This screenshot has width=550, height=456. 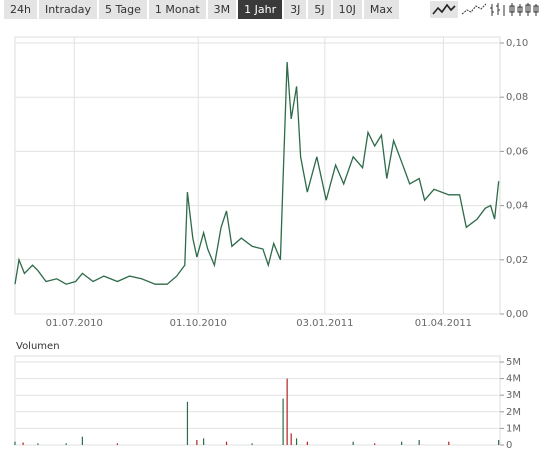 What do you see at coordinates (222, 9) in the screenshot?
I see `tab: 3M` at bounding box center [222, 9].